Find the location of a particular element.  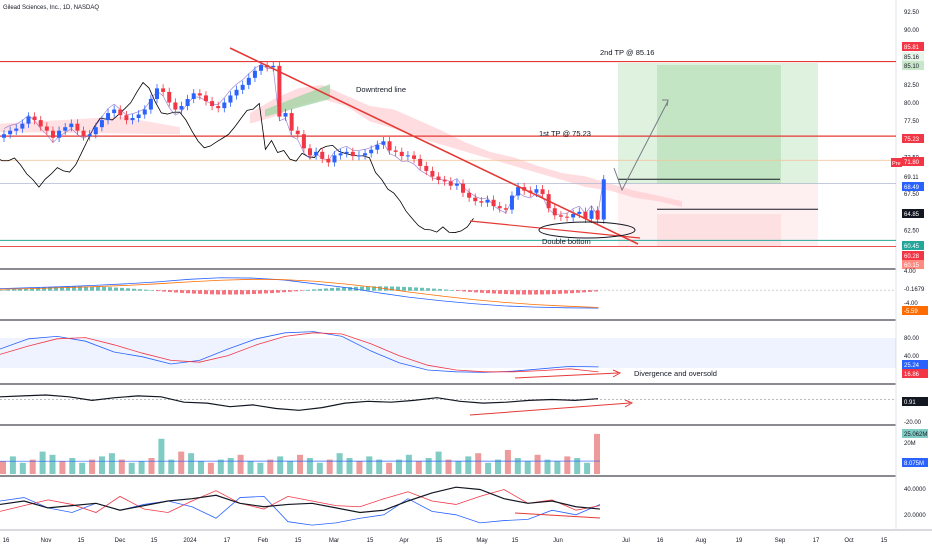

lower-trend-line is located at coordinates (555, 229).